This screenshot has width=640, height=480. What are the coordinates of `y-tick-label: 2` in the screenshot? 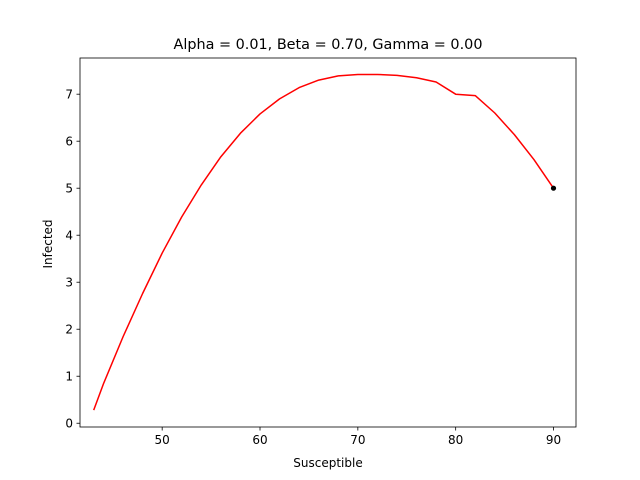 It's located at (69, 330).